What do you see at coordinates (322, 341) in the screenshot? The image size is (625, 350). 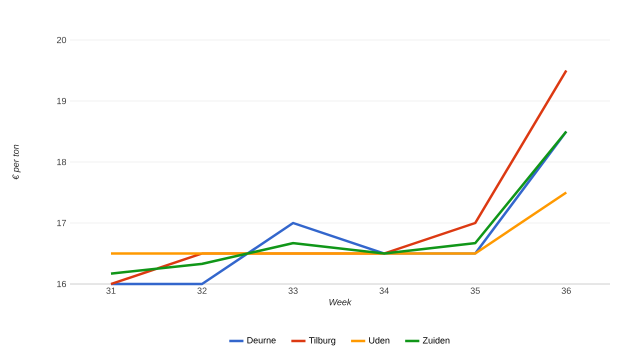 I see `legend-label: Tilburg` at bounding box center [322, 341].